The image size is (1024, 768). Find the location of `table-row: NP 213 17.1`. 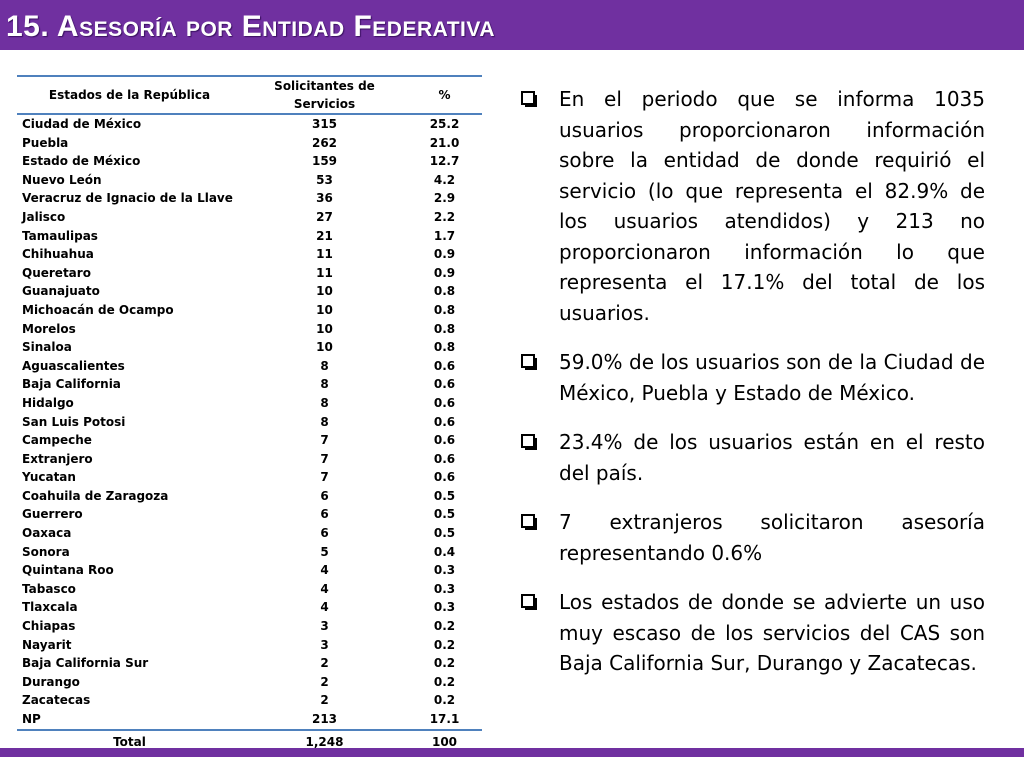

table-row: NP 213 17.1 is located at coordinates (249, 720).